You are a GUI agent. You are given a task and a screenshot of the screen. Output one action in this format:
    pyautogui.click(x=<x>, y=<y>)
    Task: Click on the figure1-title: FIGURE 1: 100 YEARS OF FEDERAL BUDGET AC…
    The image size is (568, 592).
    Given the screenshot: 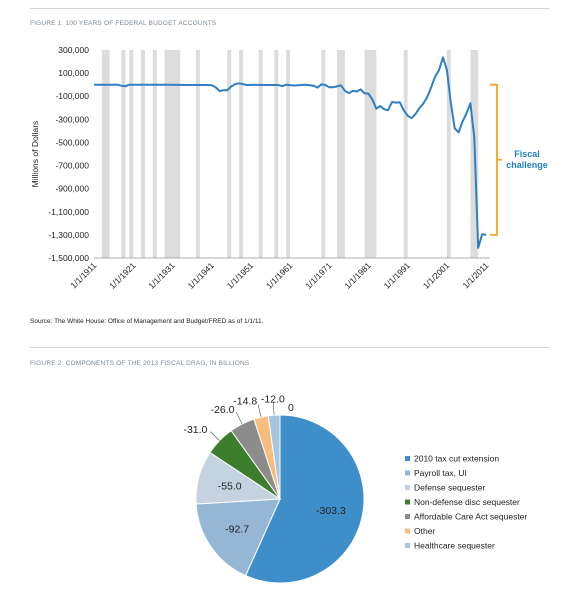 What is the action you would take?
    pyautogui.click(x=123, y=23)
    